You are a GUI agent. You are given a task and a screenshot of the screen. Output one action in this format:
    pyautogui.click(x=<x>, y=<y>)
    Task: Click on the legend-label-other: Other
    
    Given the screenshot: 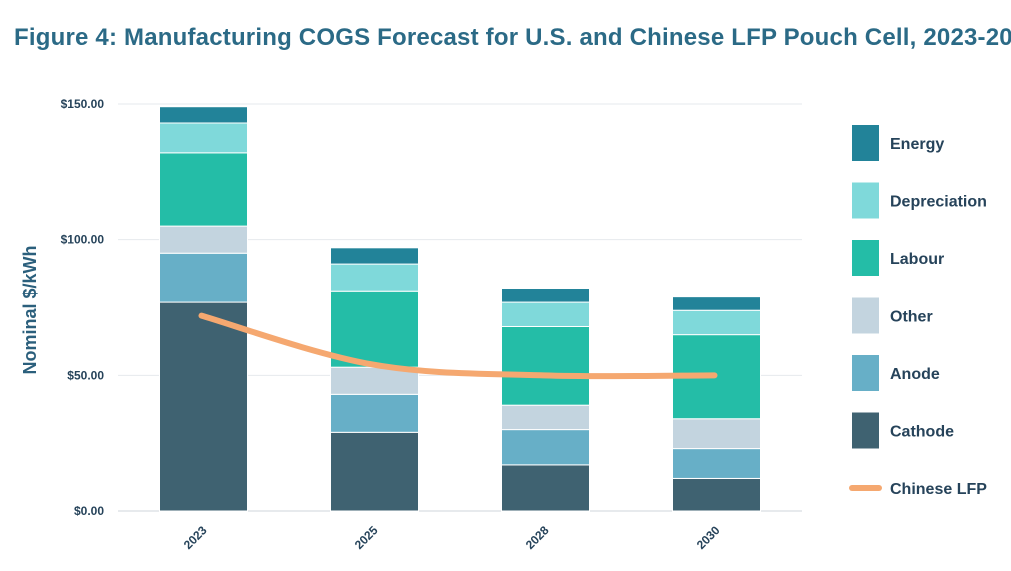 What is the action you would take?
    pyautogui.click(x=911, y=317)
    